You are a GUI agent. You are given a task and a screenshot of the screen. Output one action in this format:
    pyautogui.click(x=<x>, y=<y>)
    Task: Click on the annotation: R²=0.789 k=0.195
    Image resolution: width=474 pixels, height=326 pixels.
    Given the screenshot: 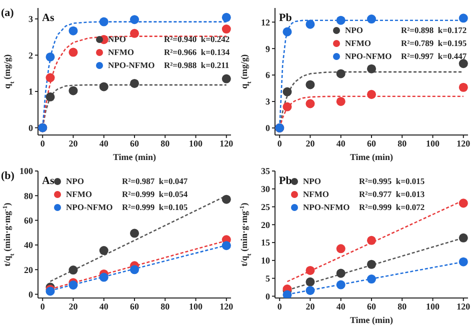 What is the action you would take?
    pyautogui.click(x=434, y=43)
    